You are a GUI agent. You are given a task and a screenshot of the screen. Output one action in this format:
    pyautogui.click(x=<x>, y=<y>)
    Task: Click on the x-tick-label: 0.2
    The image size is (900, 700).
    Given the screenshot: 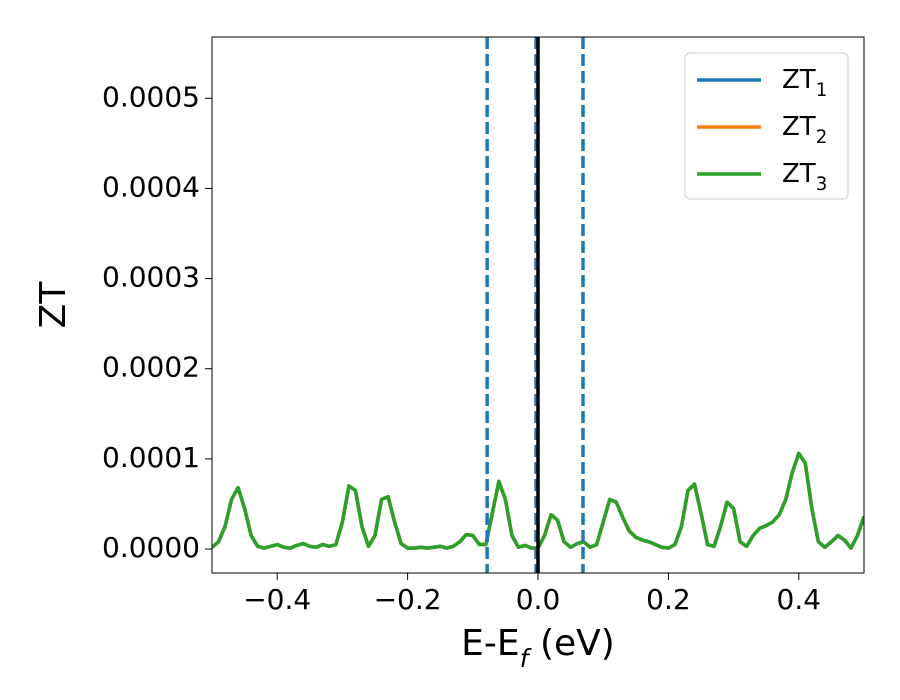 What is the action you would take?
    pyautogui.click(x=668, y=599)
    